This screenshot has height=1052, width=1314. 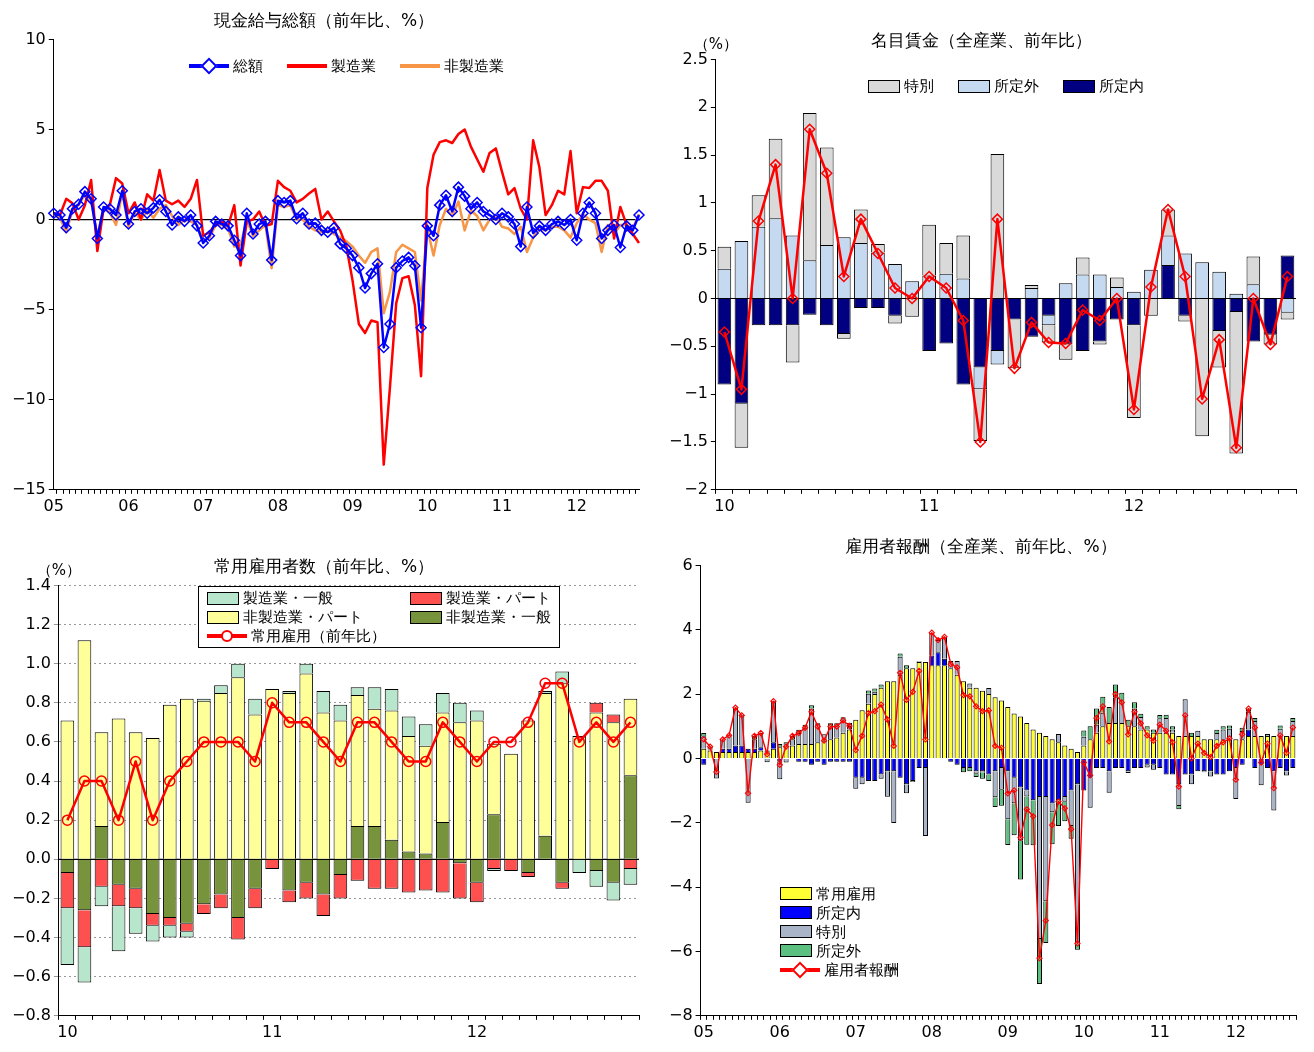 I want to click on y-tick-label: 6, so click(x=687, y=564).